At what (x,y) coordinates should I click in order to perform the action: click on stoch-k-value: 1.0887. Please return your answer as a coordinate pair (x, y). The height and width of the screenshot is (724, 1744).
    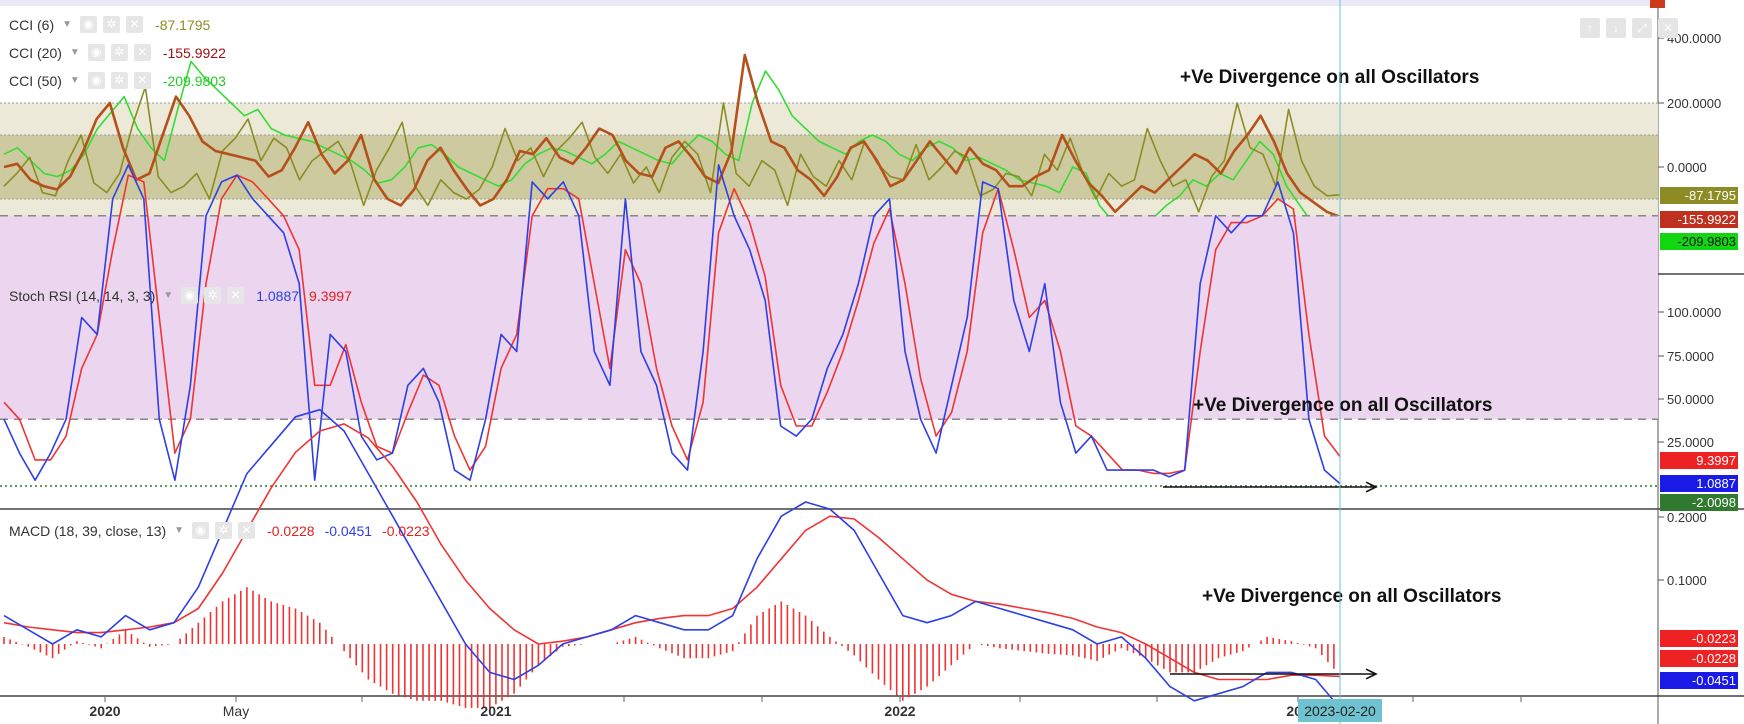
    Looking at the image, I should click on (278, 295).